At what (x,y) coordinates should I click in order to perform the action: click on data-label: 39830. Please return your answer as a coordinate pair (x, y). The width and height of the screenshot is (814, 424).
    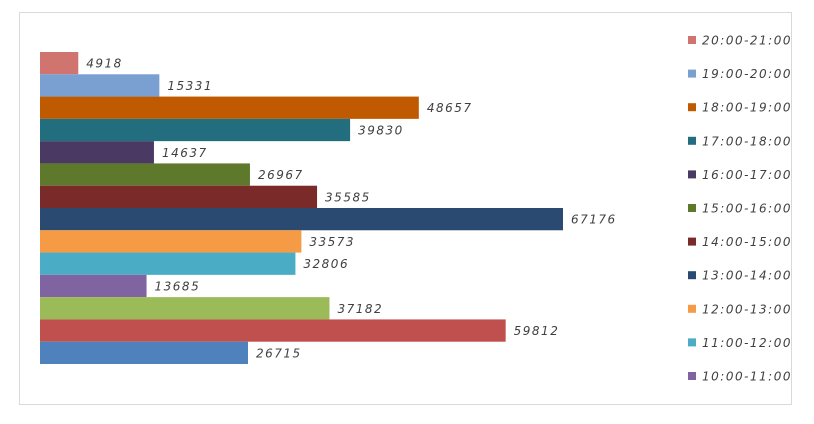
    Looking at the image, I should click on (381, 131).